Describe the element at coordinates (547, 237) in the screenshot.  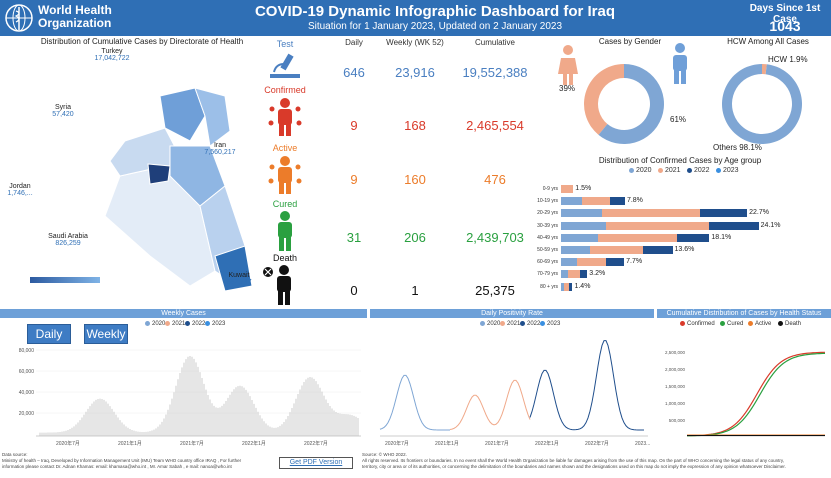
I see `age-group-label: 40-49 yrs` at that location.